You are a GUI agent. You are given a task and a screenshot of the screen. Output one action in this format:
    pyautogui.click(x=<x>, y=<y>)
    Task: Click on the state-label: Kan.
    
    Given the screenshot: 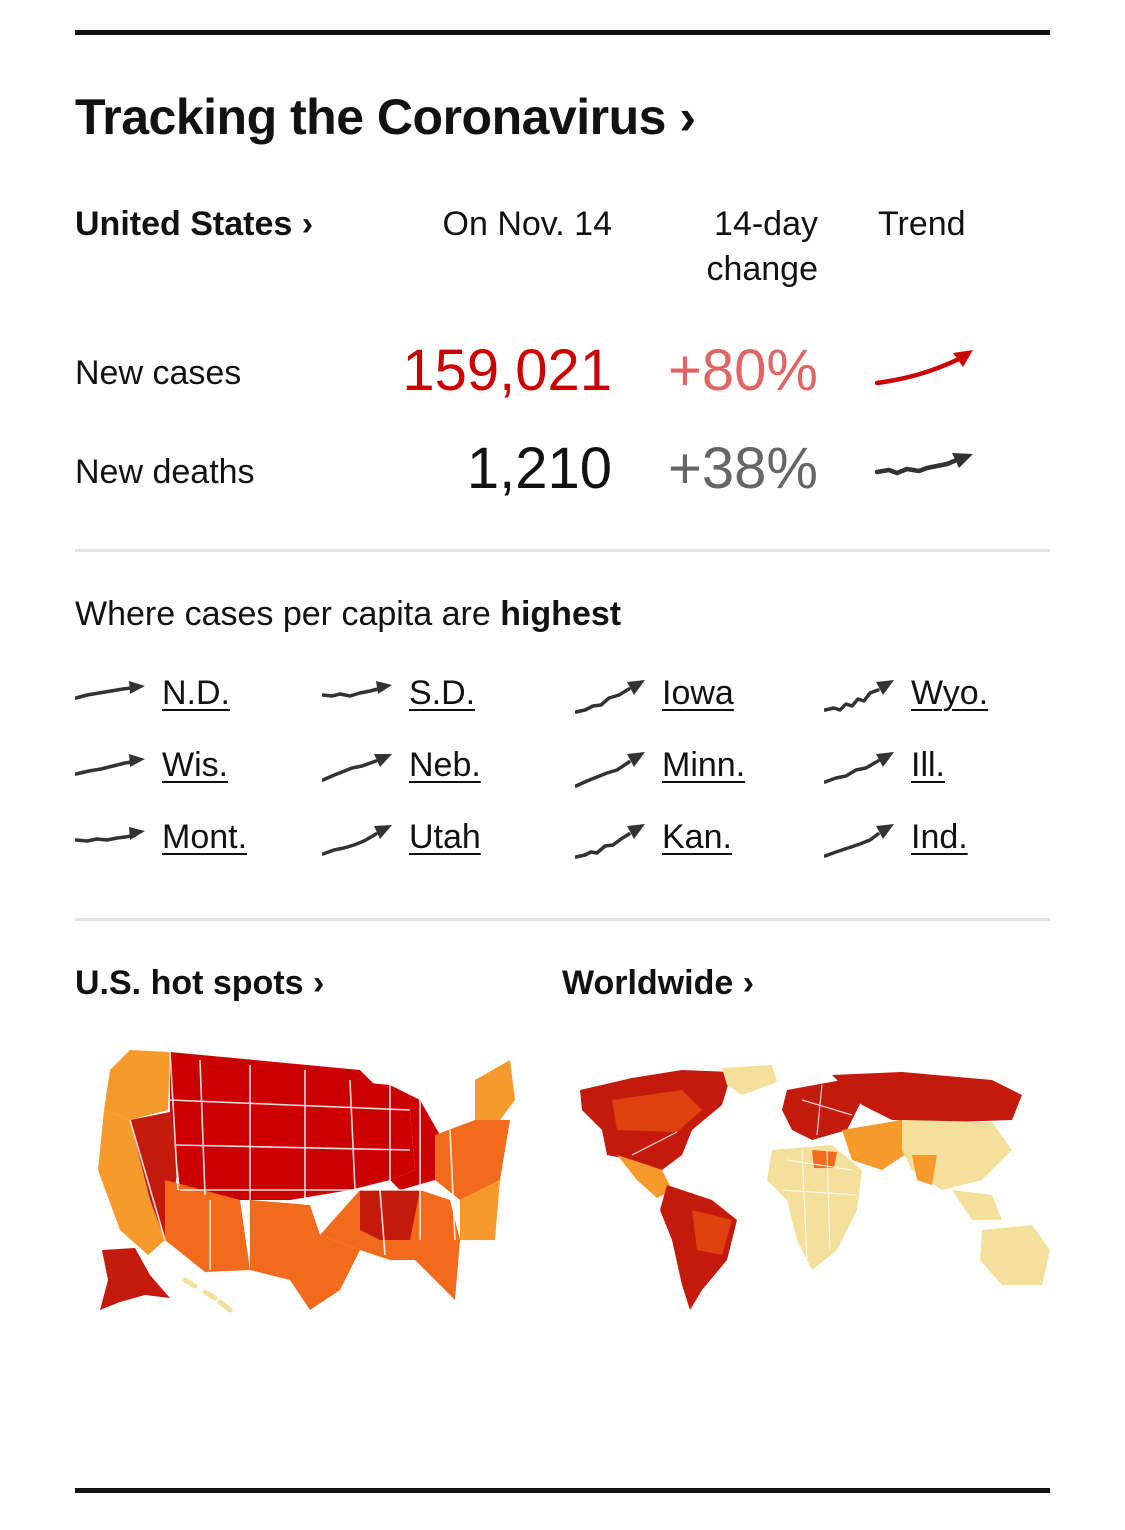 What is the action you would take?
    pyautogui.click(x=697, y=837)
    